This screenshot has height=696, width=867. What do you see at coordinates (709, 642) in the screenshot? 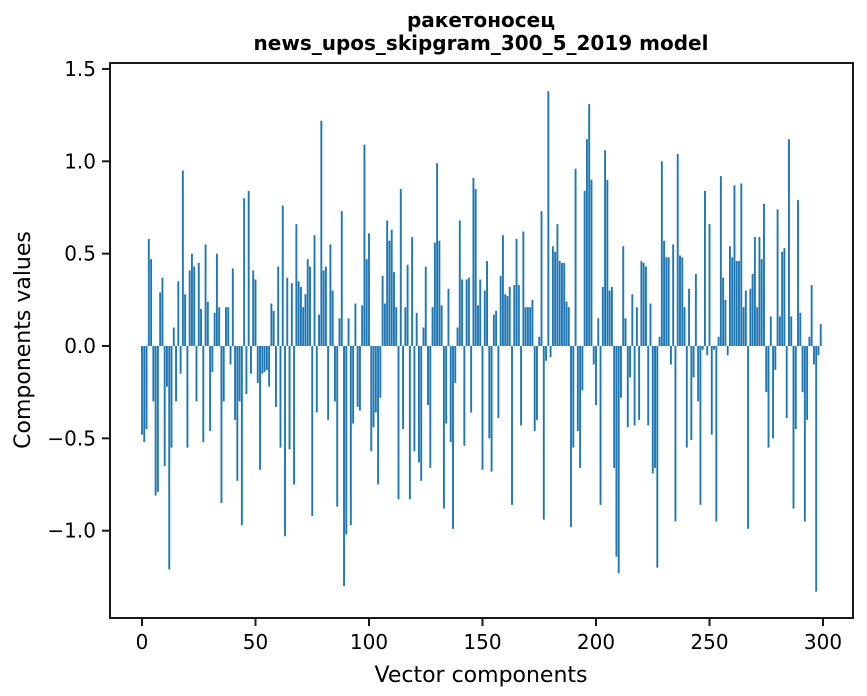
I see `x-tick-label: 250` at bounding box center [709, 642].